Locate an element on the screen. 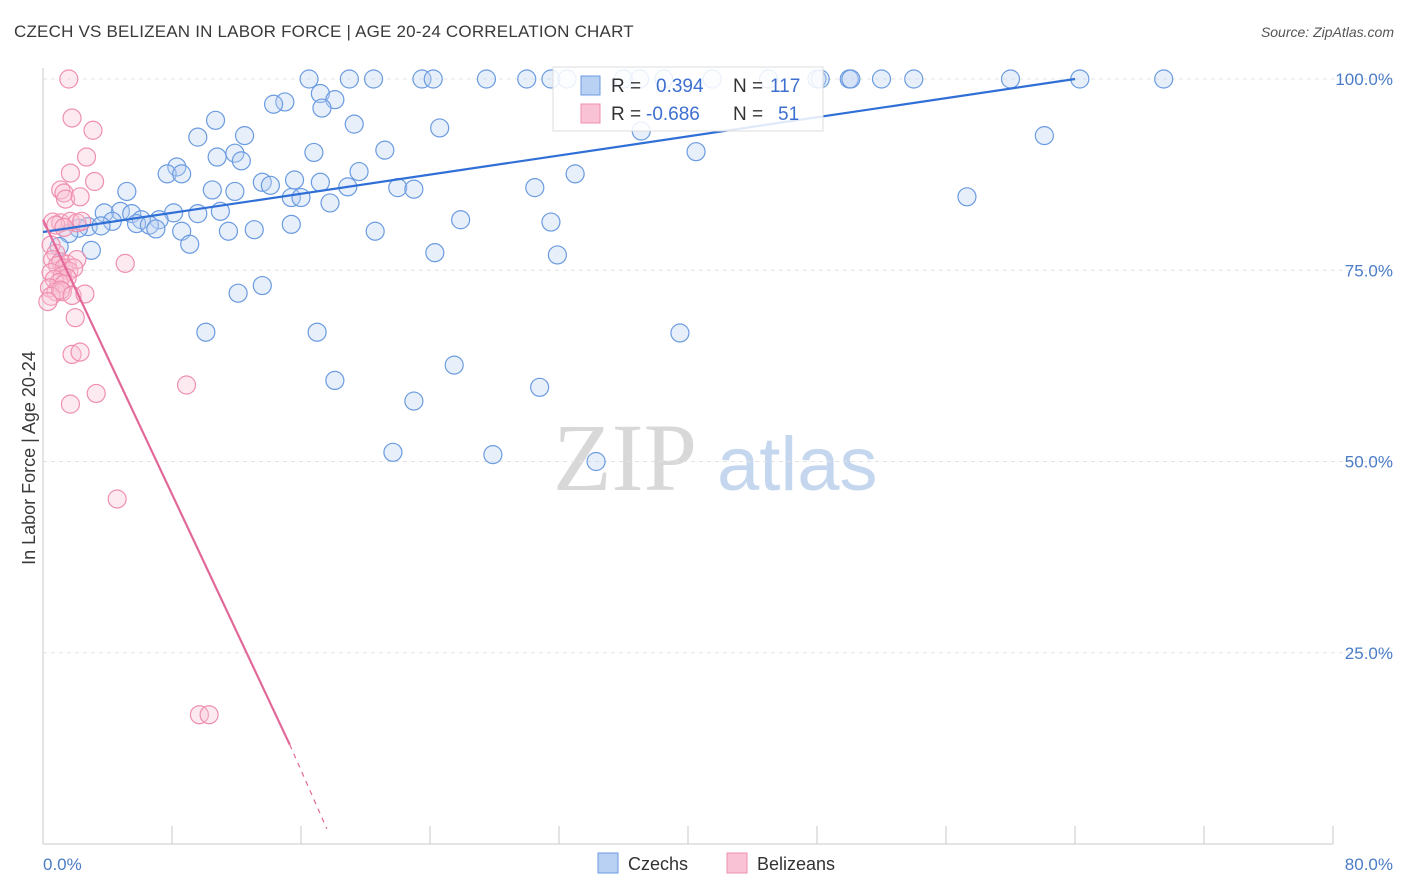  series-legend-swatch-czechs is located at coordinates (608, 863).